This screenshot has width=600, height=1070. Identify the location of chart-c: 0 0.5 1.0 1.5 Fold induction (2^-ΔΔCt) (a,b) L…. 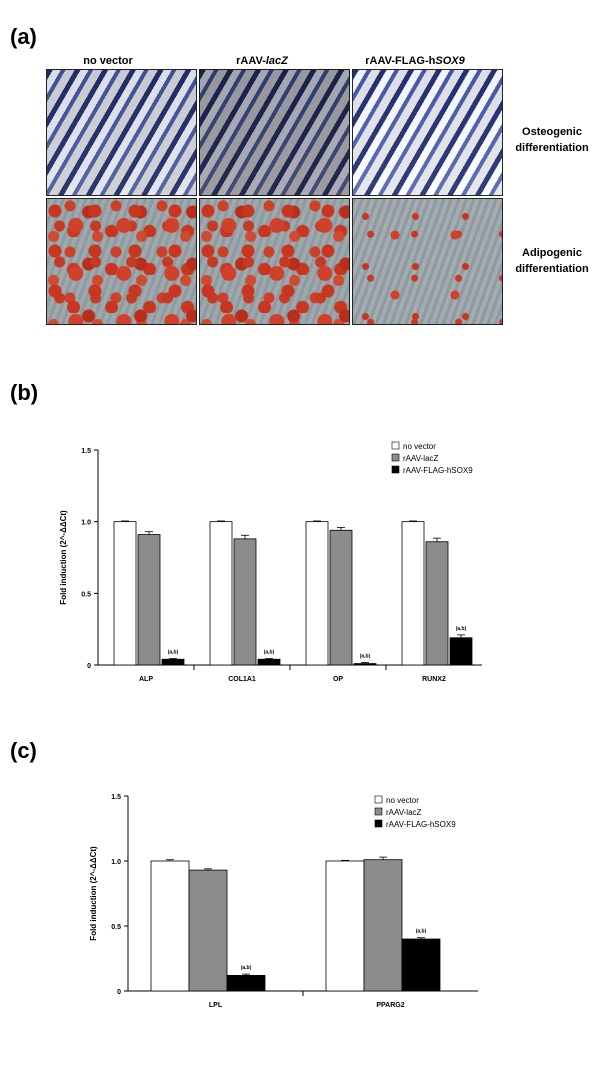
(283, 901).